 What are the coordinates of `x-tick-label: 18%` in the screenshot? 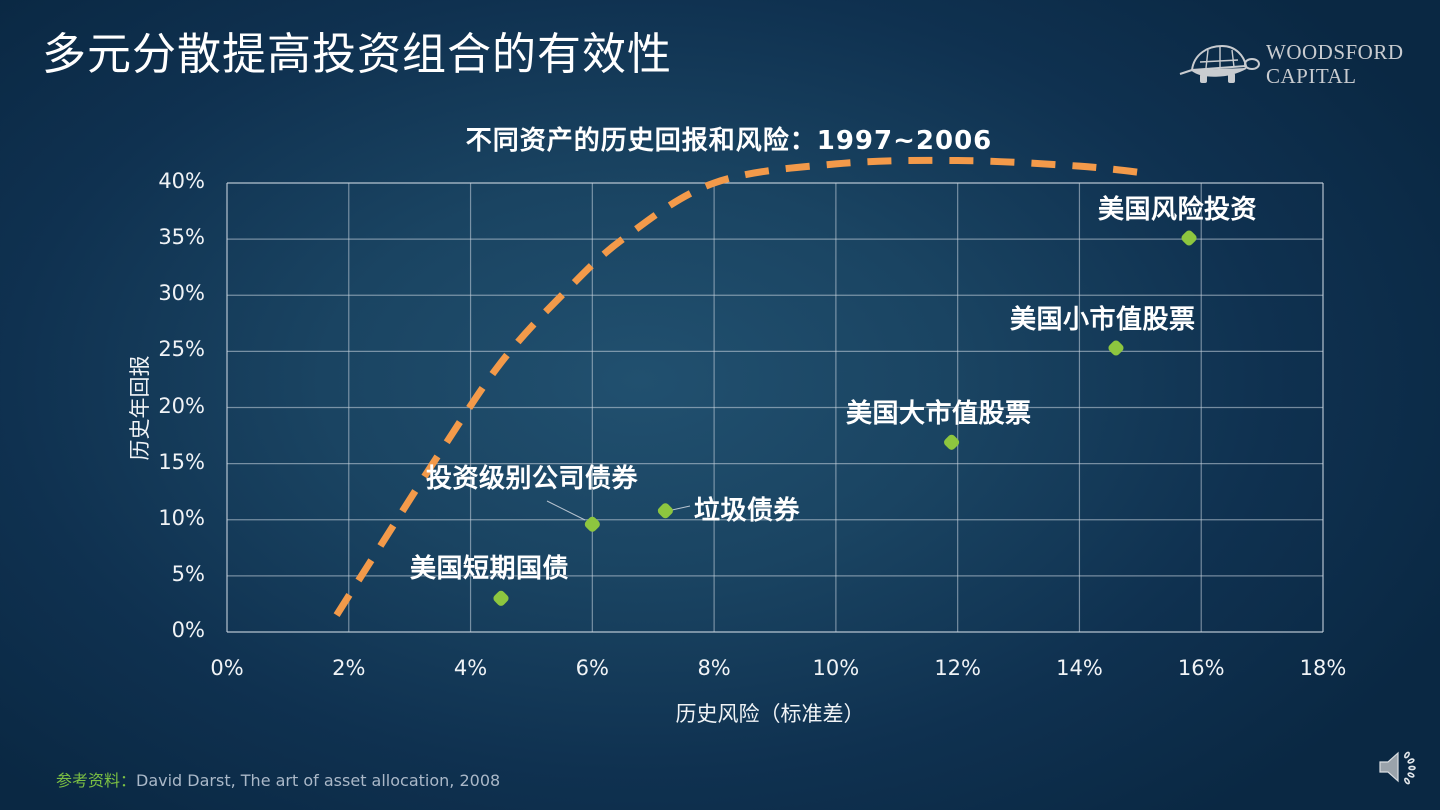 It's located at (1323, 668).